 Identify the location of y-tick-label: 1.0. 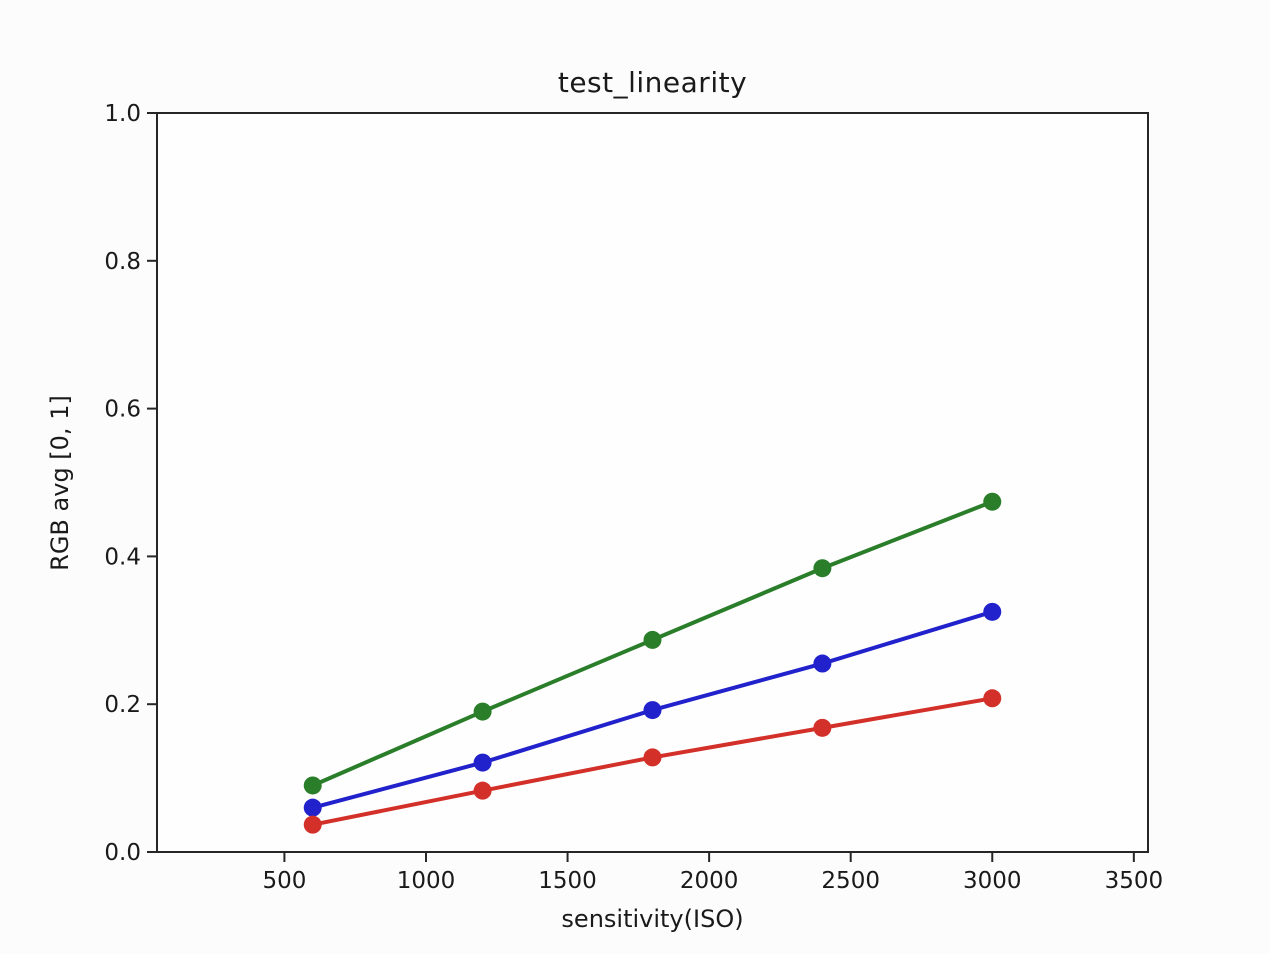
(122, 114).